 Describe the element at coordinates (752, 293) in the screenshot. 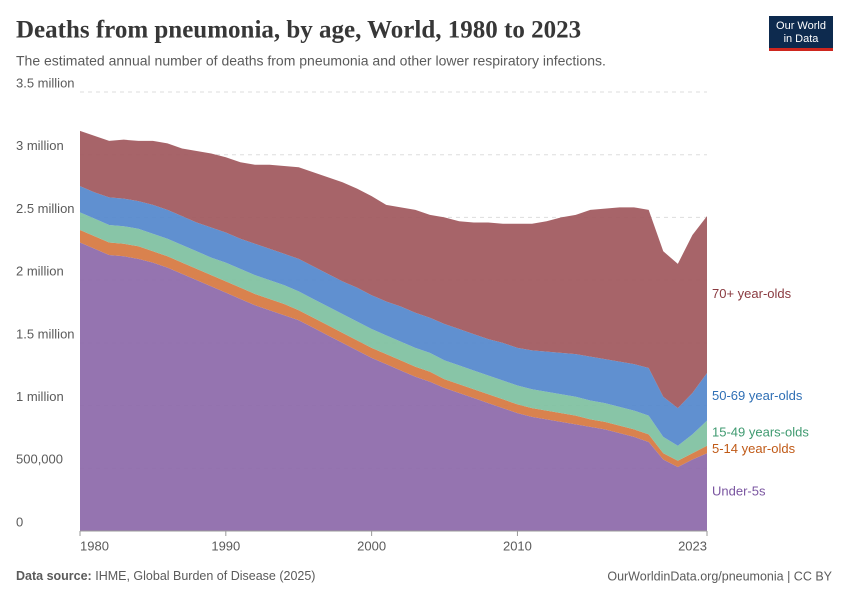

I see `legend-label: 70+ year-olds` at that location.